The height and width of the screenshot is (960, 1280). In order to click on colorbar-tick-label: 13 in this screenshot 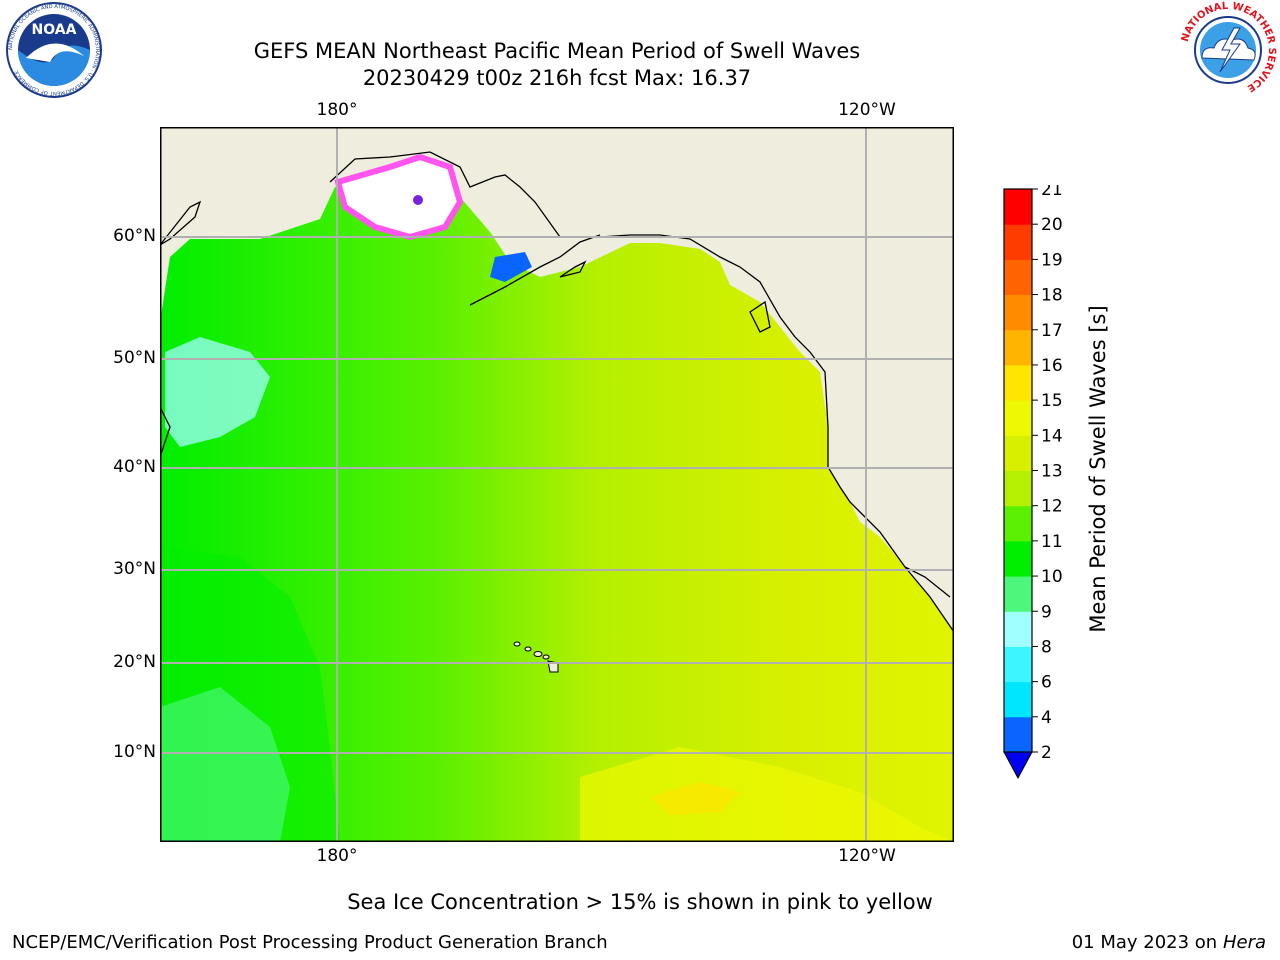, I will do `click(1052, 472)`.